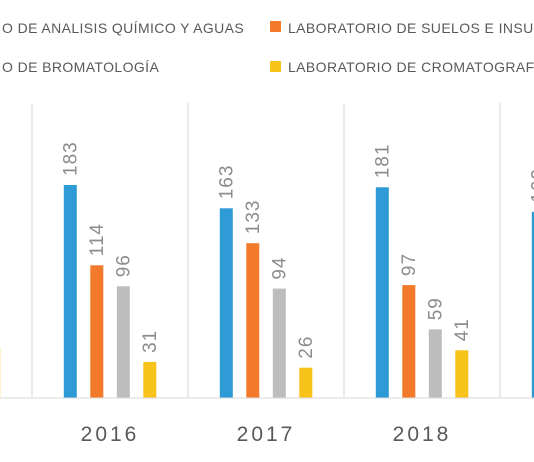 This screenshot has width=534, height=462. Describe the element at coordinates (462, 329) in the screenshot. I see `data-label-2018-series-4: 41` at that location.